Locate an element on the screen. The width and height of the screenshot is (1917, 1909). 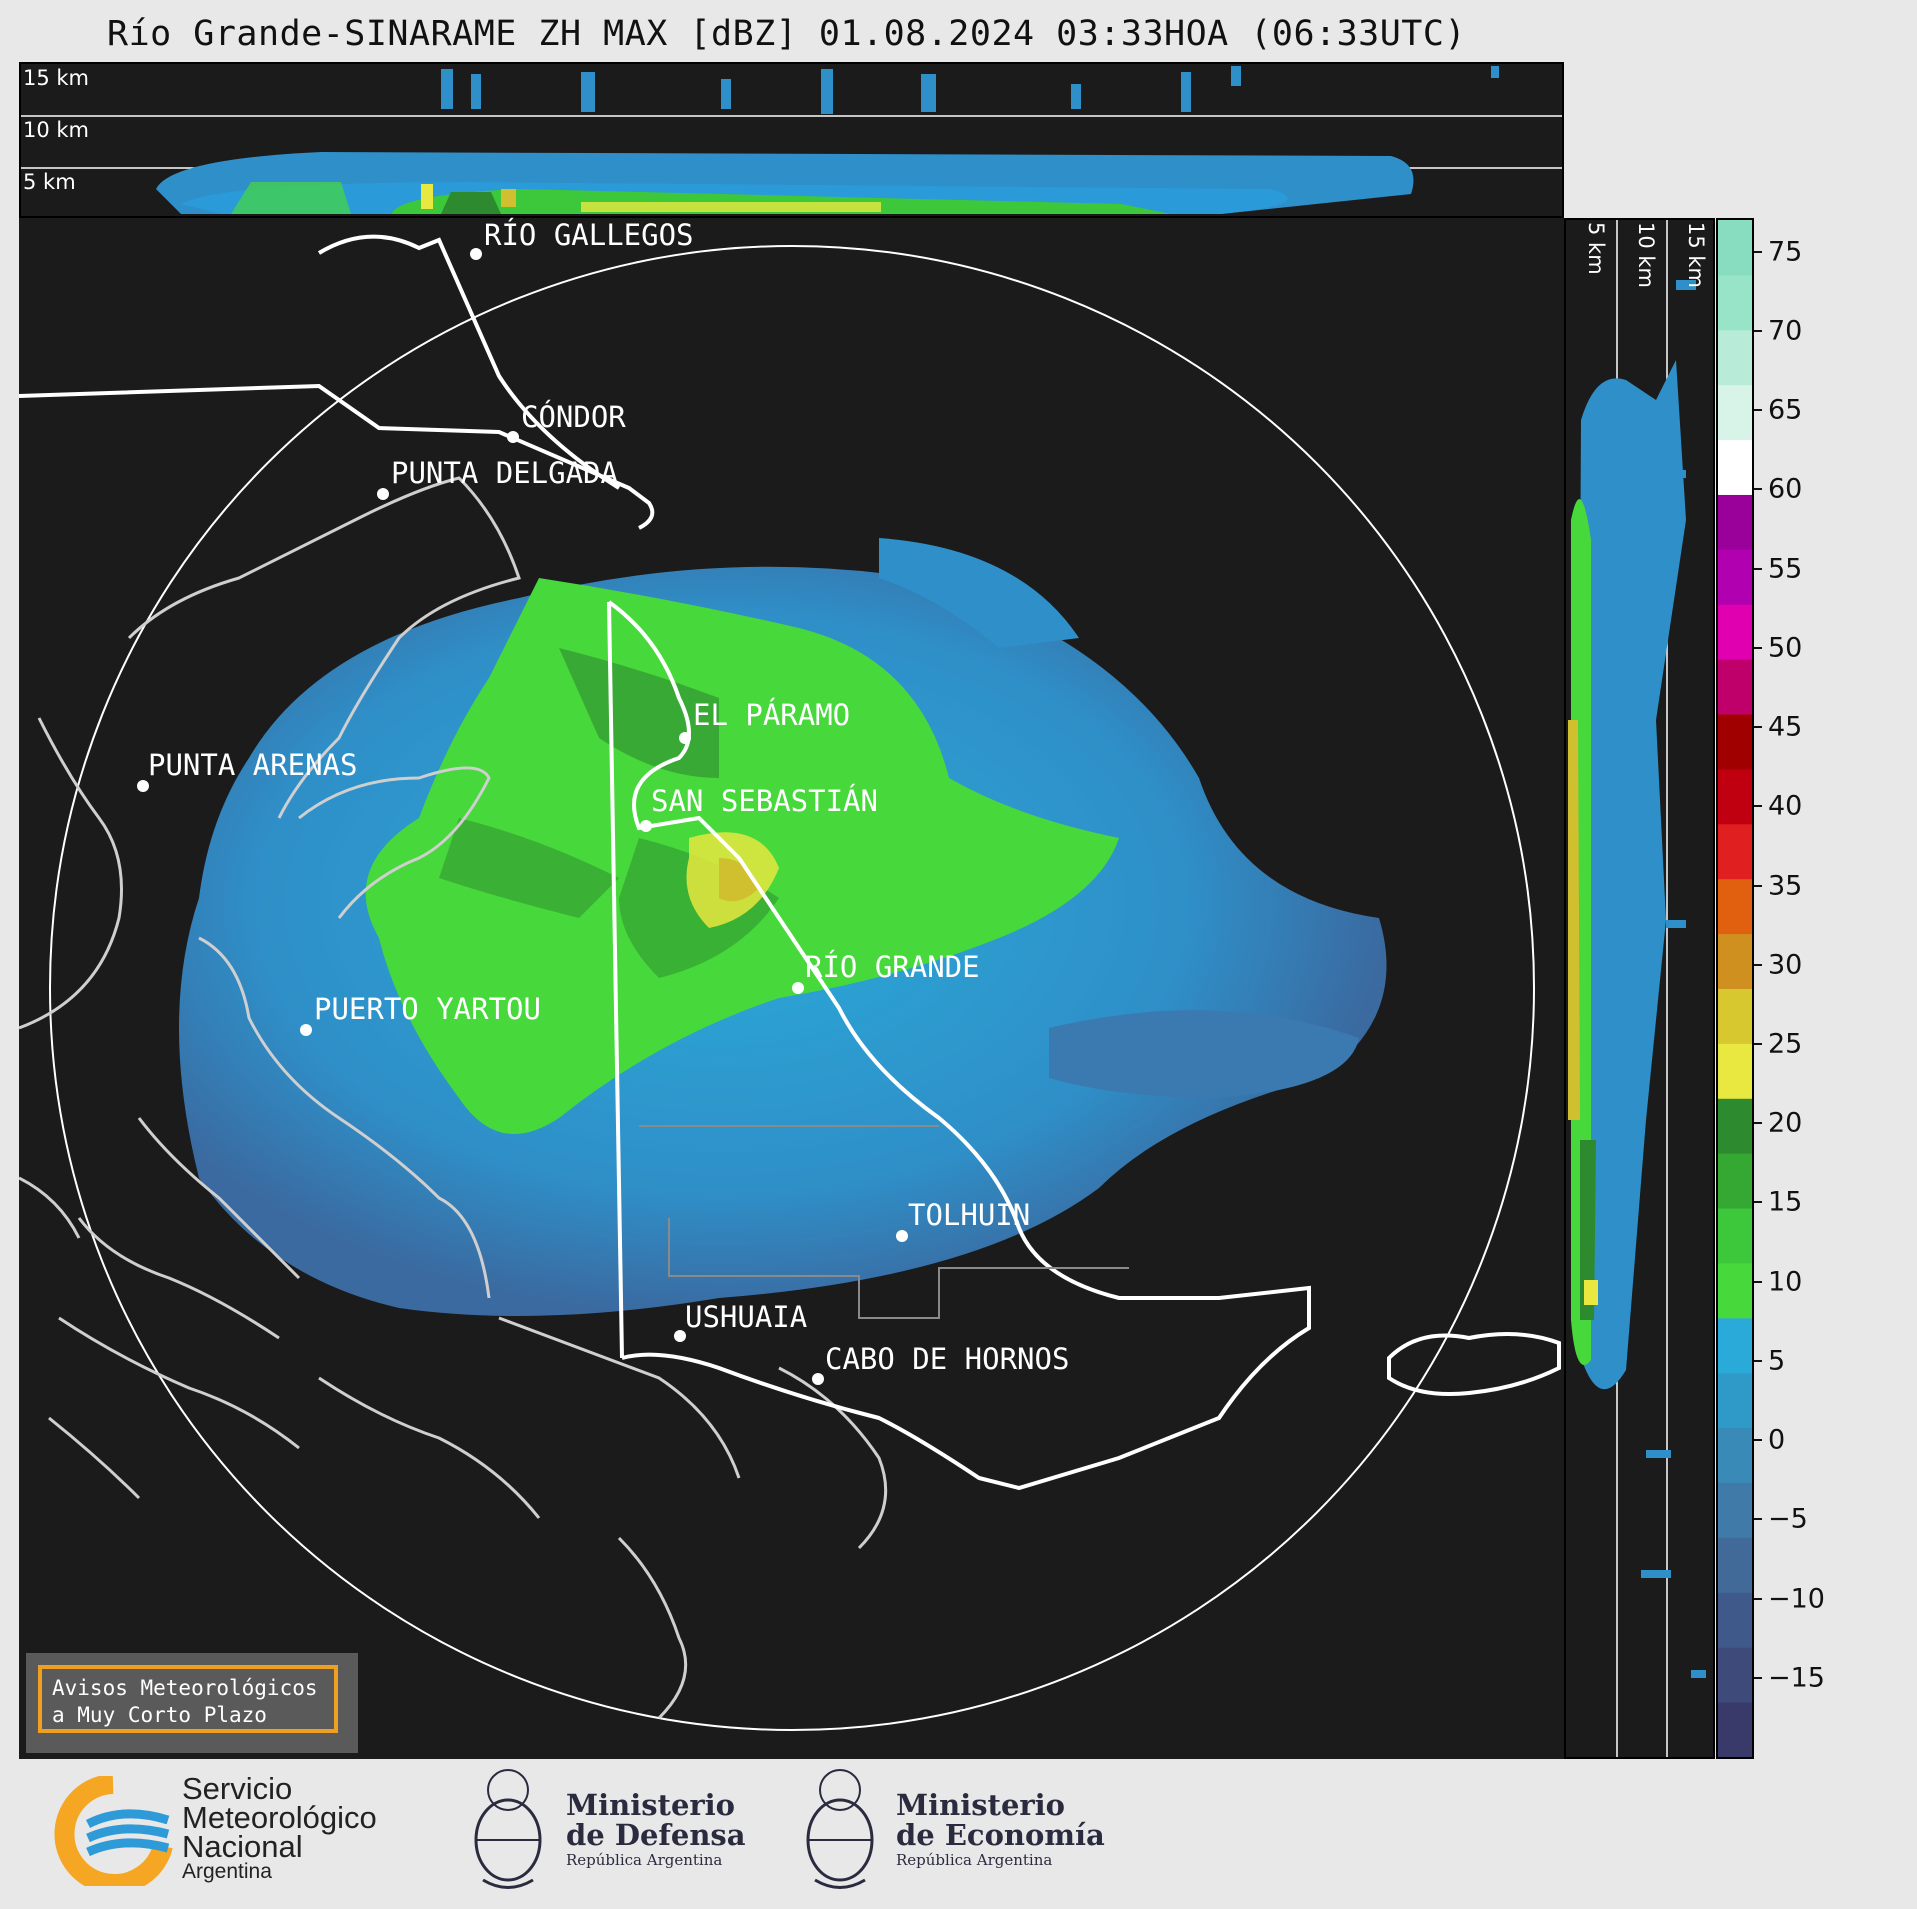
city-label-cabo-de-hornos: CABO DE HORNOS is located at coordinates (947, 1359).